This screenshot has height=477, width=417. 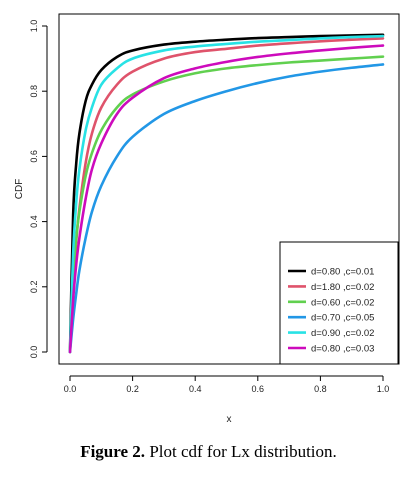 What do you see at coordinates (243, 451) in the screenshot?
I see `figure-caption-text: Plot cdf for Lx distribution.` at bounding box center [243, 451].